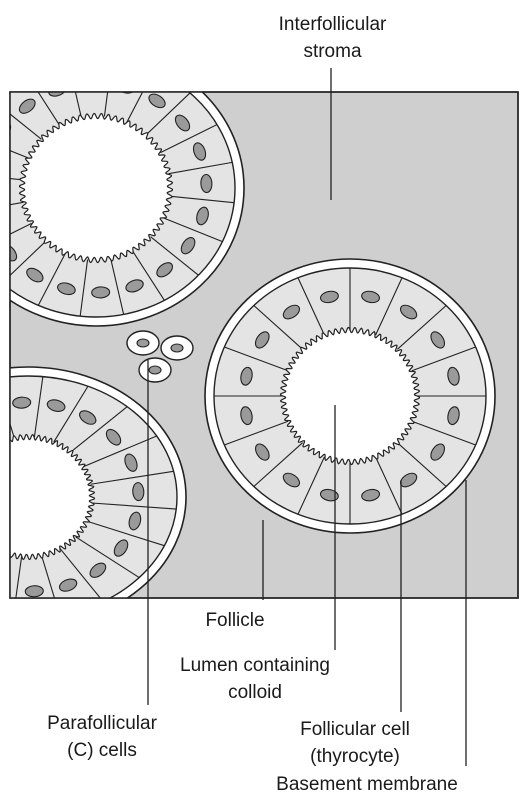 The width and height of the screenshot is (527, 799). I want to click on label-follicle: Follicle, so click(235, 620).